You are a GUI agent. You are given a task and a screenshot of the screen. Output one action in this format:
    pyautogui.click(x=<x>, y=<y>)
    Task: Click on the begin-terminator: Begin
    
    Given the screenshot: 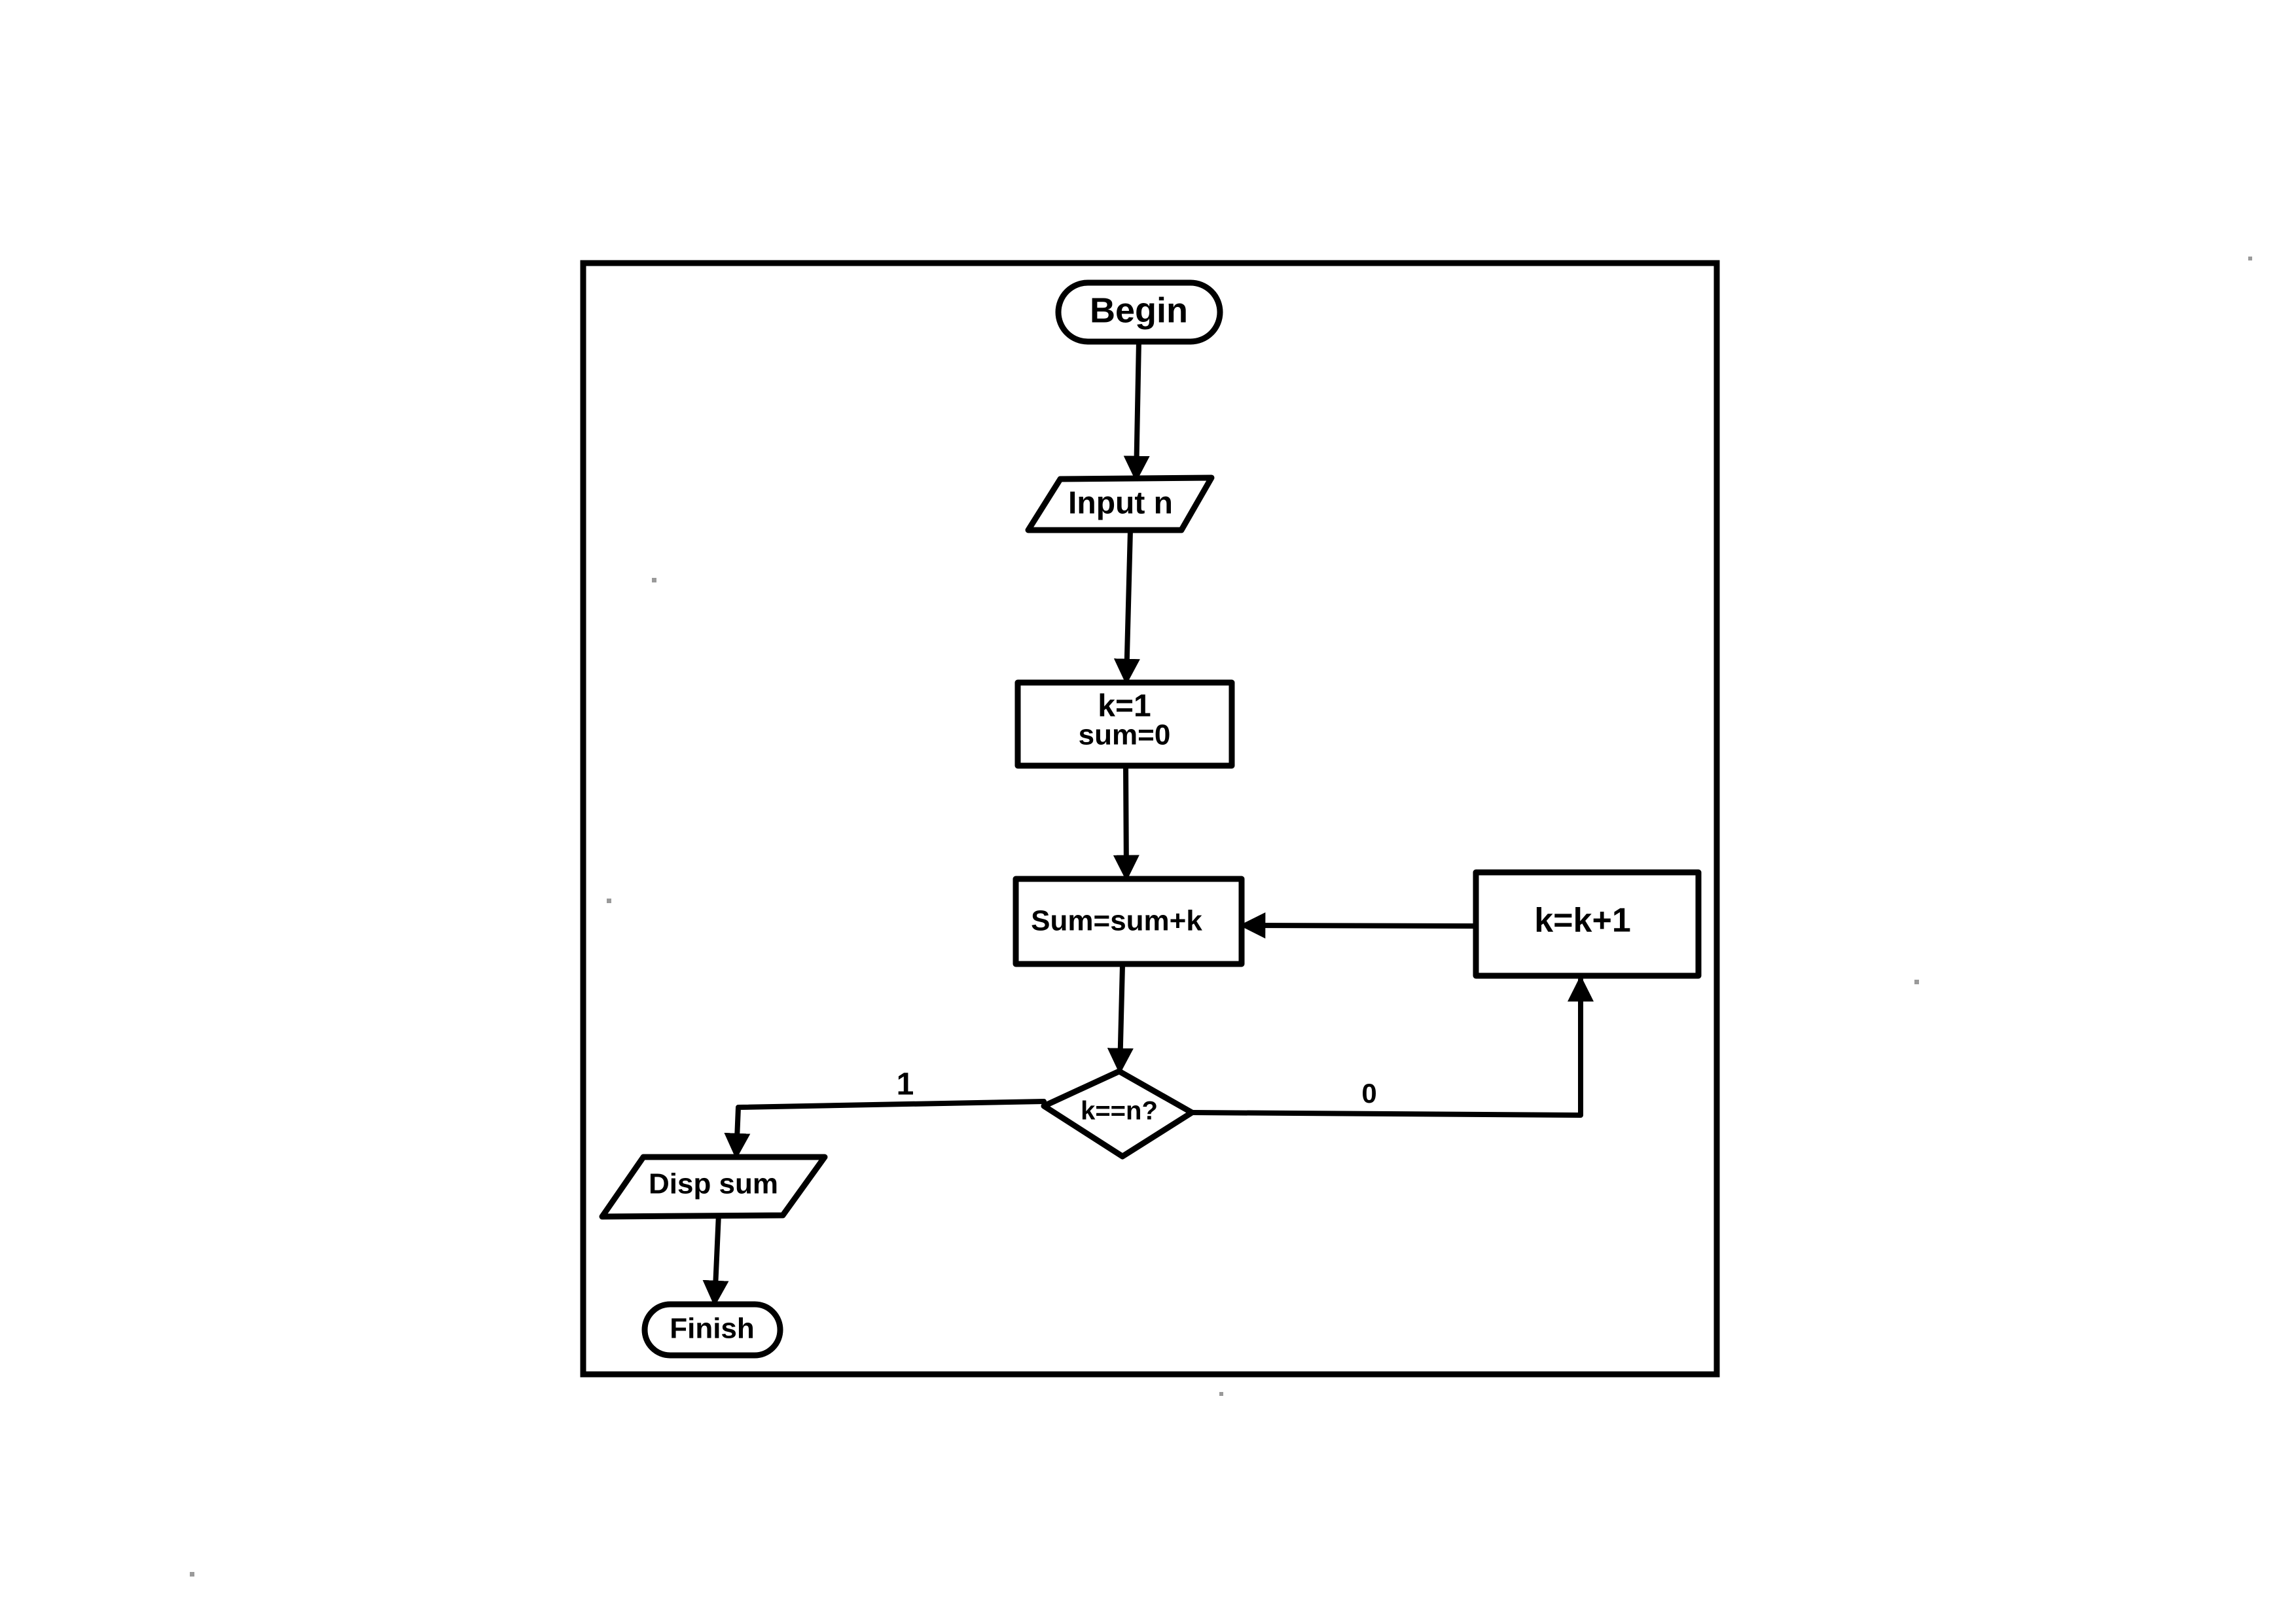 What is the action you would take?
    pyautogui.click(x=1139, y=312)
    